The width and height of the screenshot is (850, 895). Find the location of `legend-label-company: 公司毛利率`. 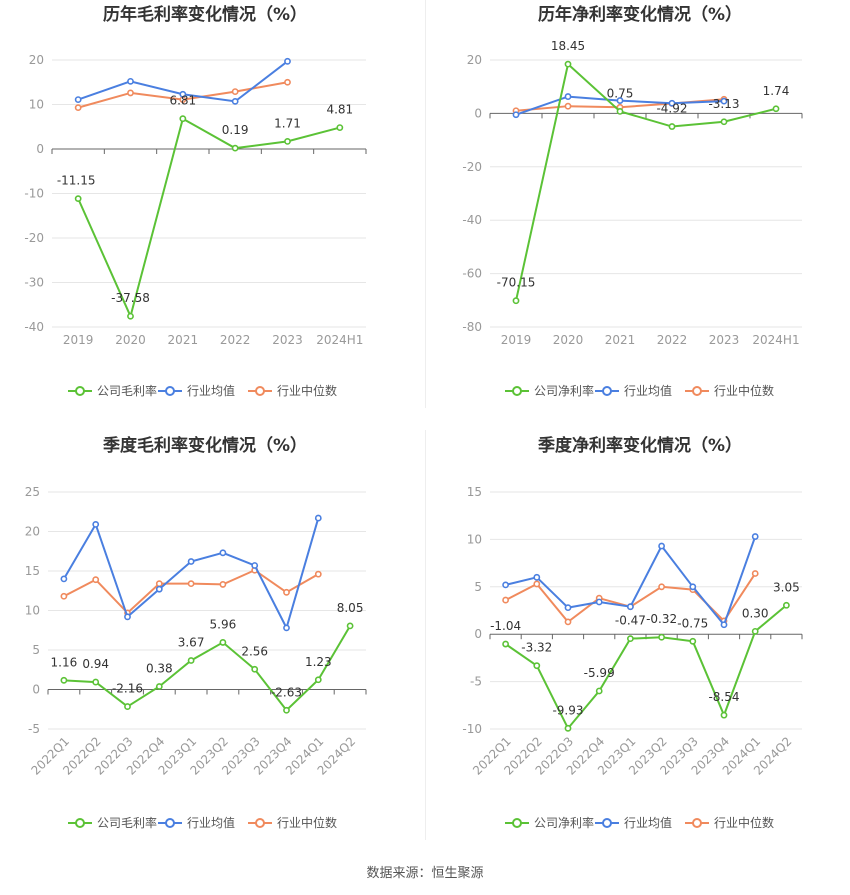

legend-label-company: 公司毛利率 is located at coordinates (127, 390).